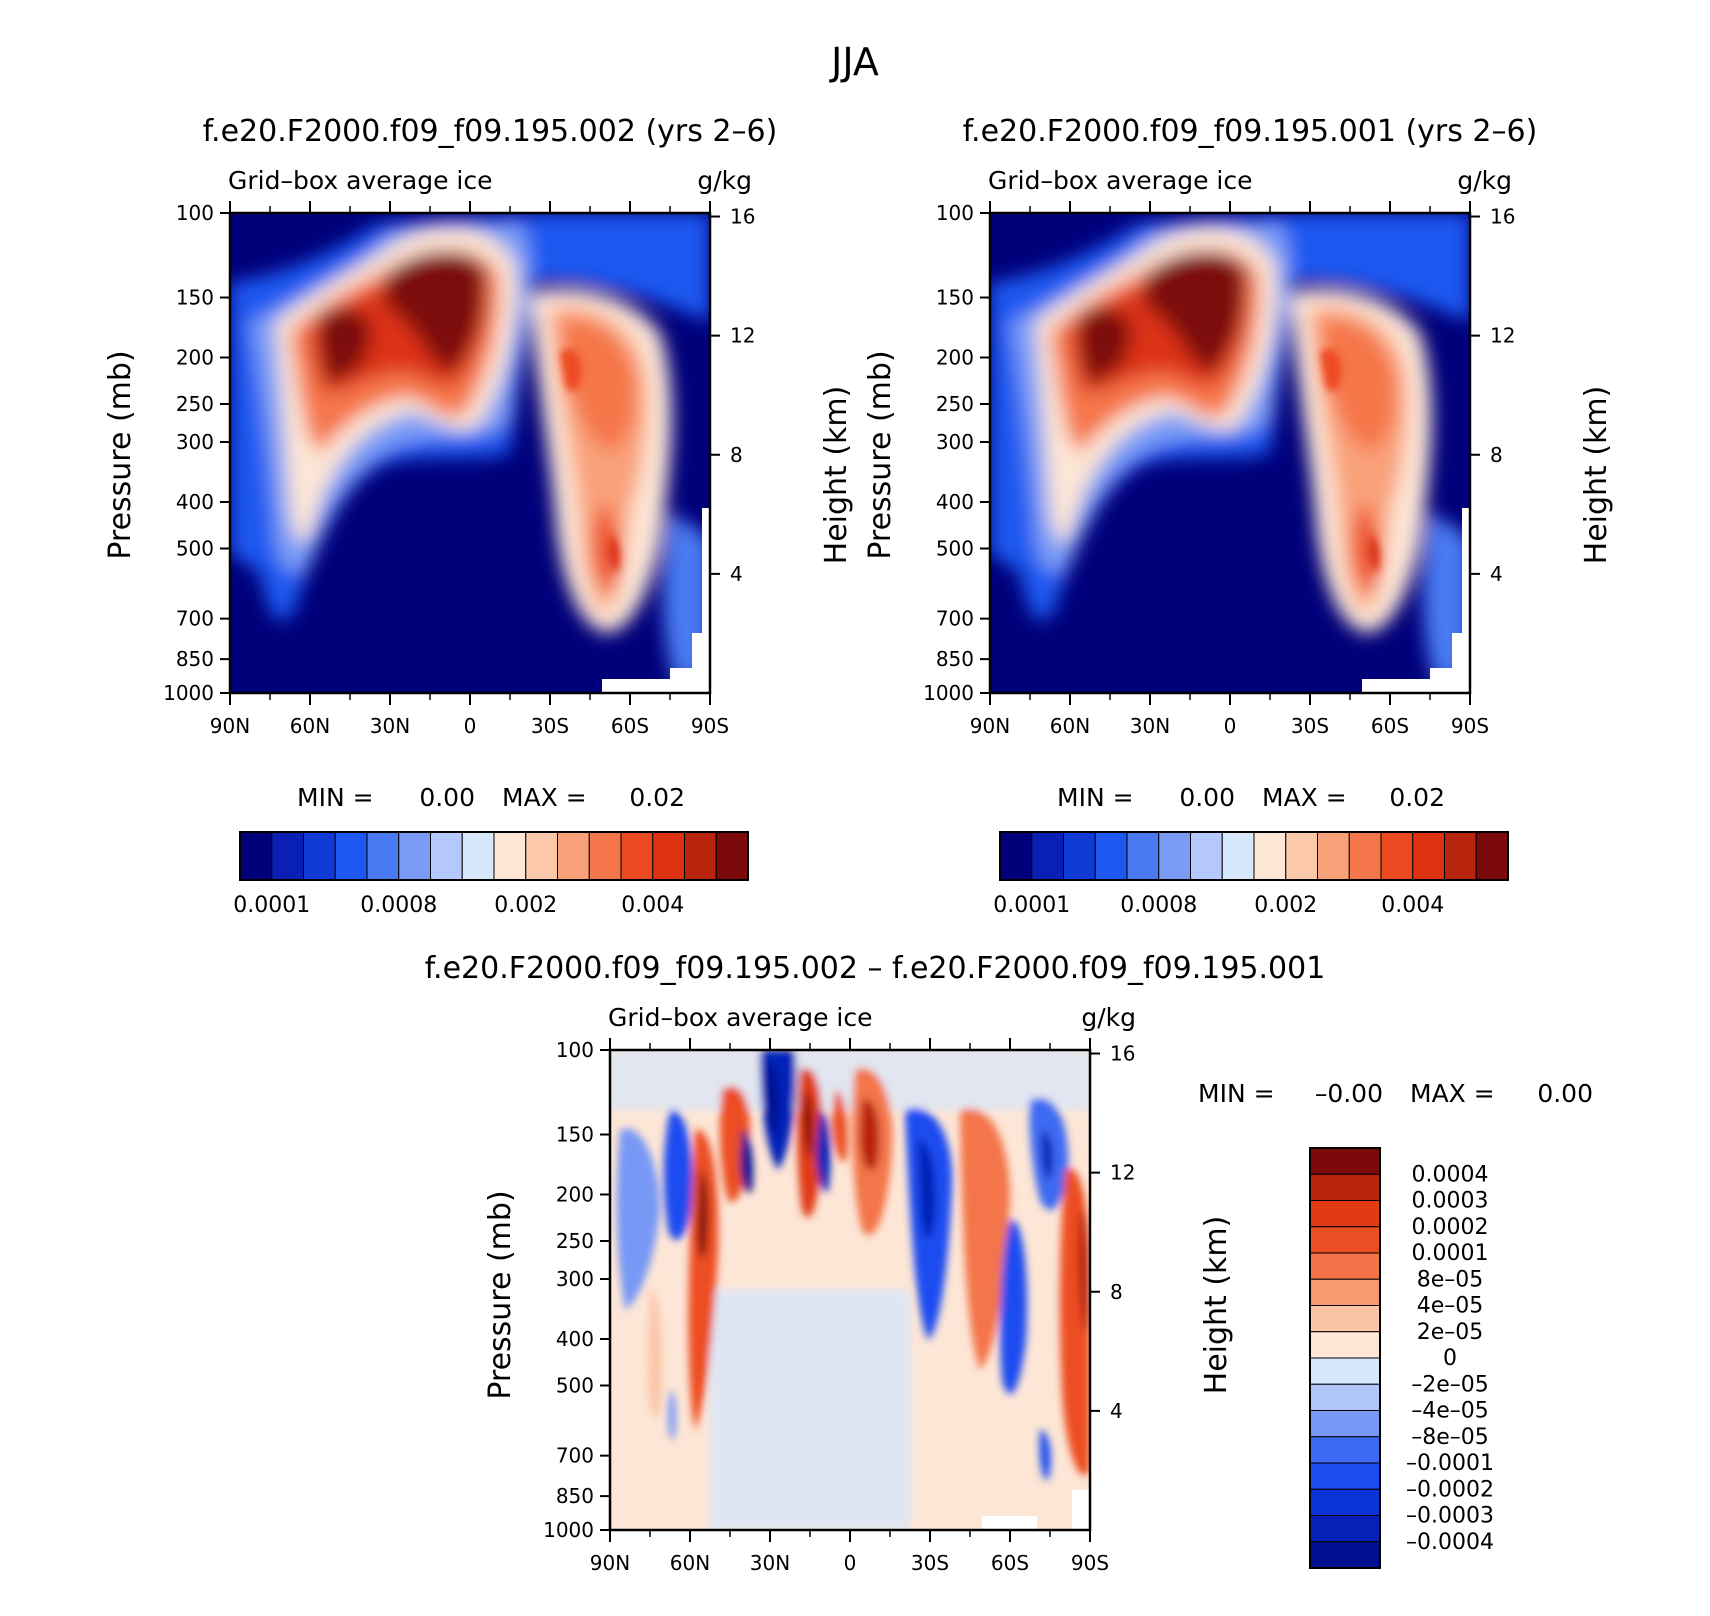 Image resolution: width=1710 pixels, height=1616 pixels. I want to click on panel-right-title: f.e20.F2000.f09_f09.195.001 (yrs 2–6), so click(1250, 131).